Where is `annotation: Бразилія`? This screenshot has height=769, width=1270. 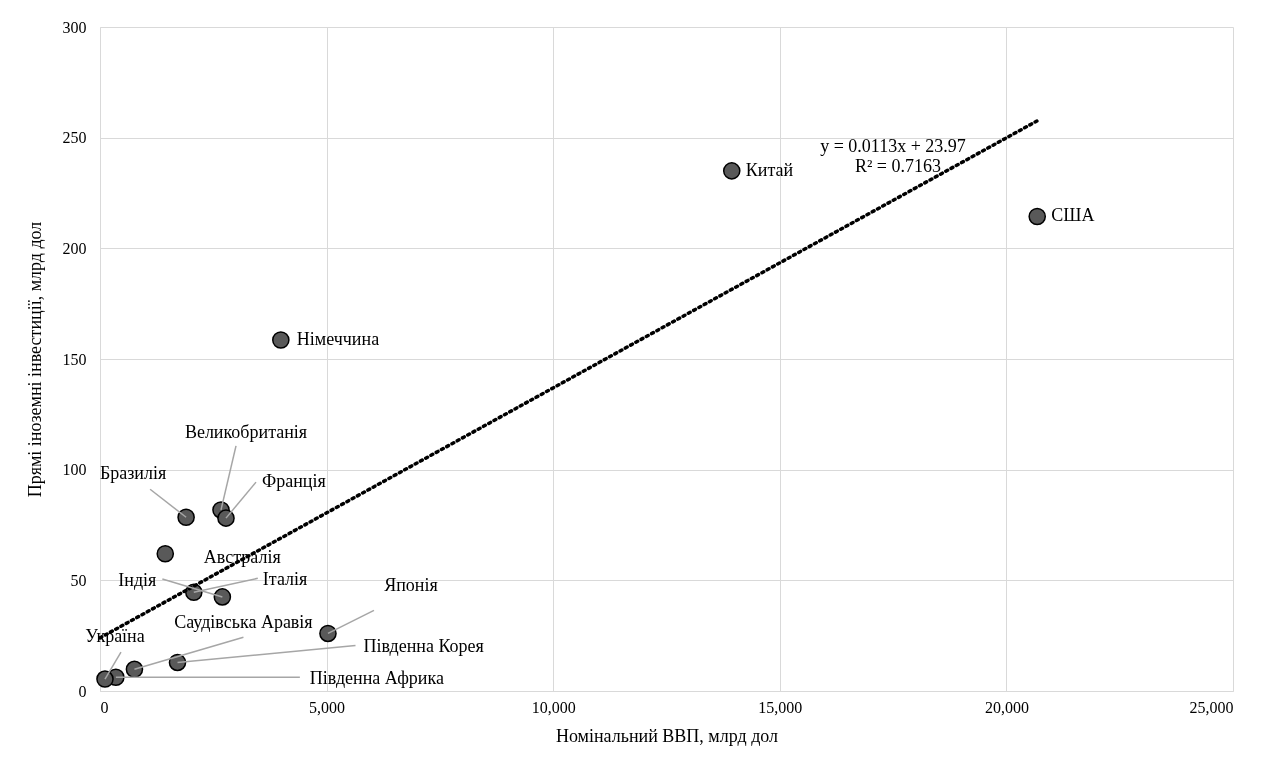
annotation: Бразилія is located at coordinates (133, 473).